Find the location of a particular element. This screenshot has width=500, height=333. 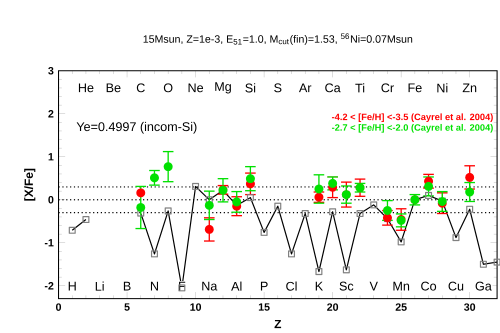

annotation: Sc is located at coordinates (347, 286).